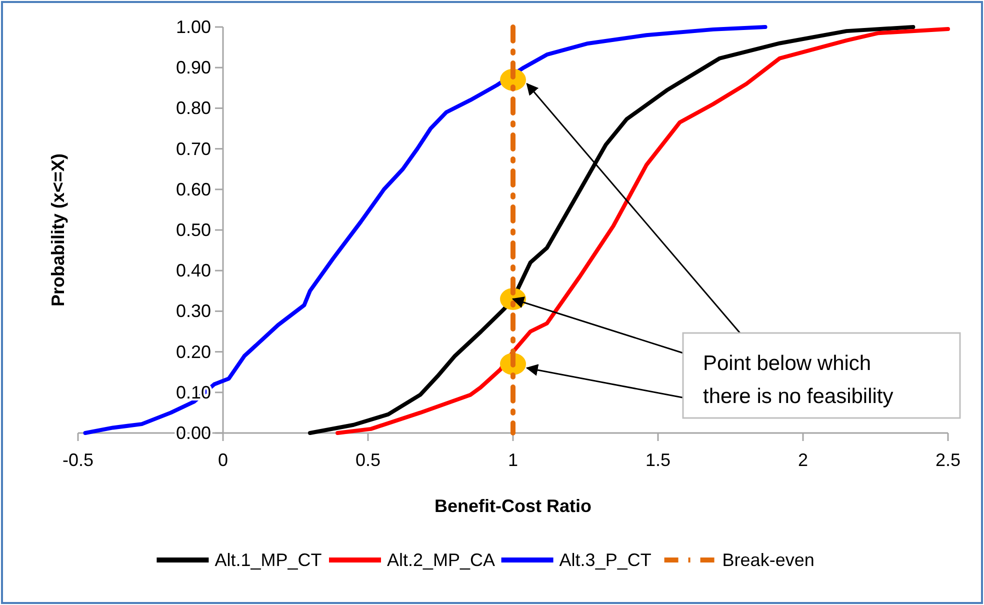 This screenshot has width=984, height=605. I want to click on y-tick-label: 1.00, so click(193, 27).